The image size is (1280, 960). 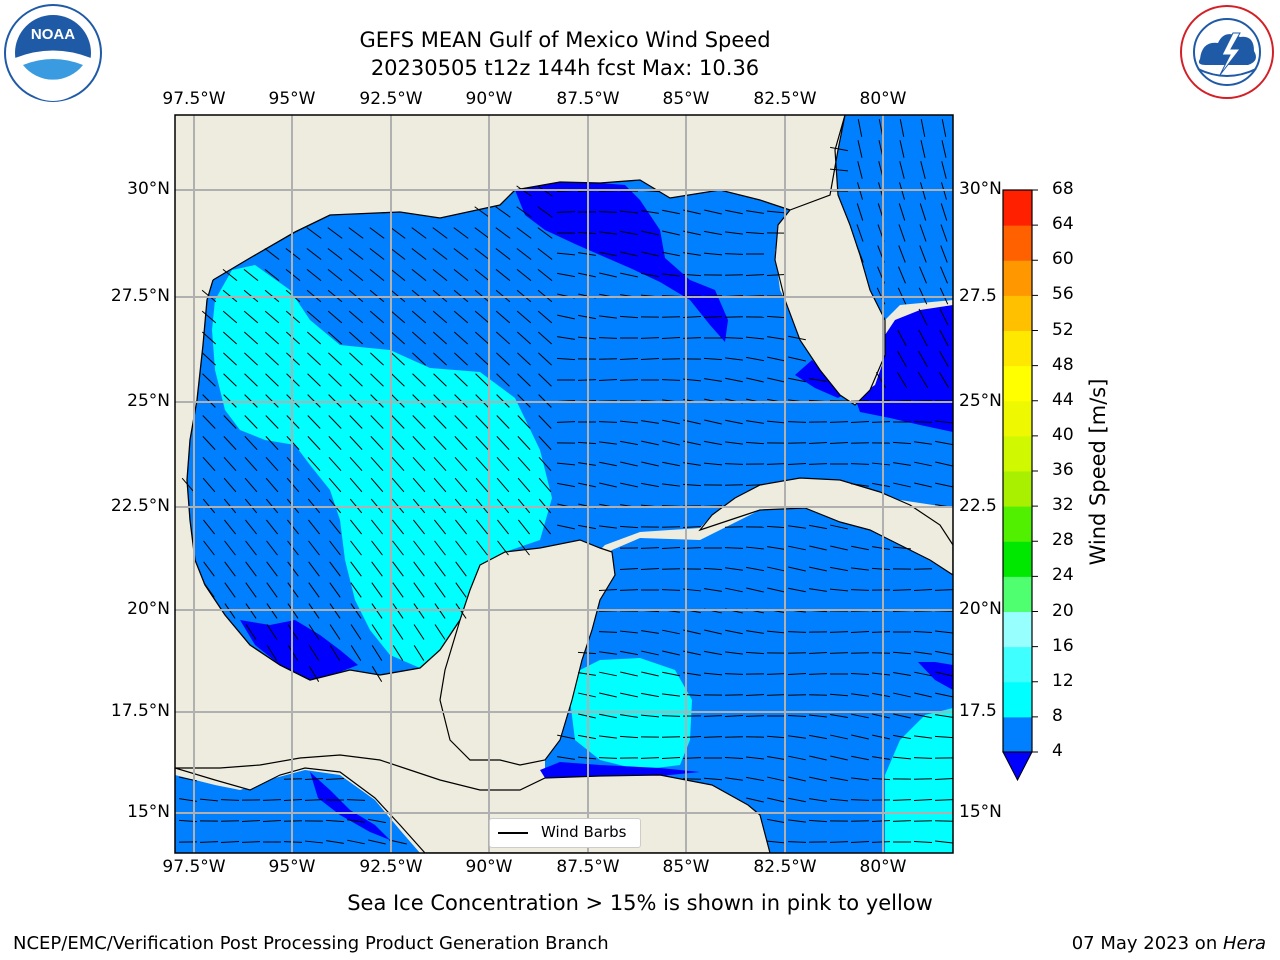 What do you see at coordinates (148, 609) in the screenshot?
I see `lat-label-left: 20°N` at bounding box center [148, 609].